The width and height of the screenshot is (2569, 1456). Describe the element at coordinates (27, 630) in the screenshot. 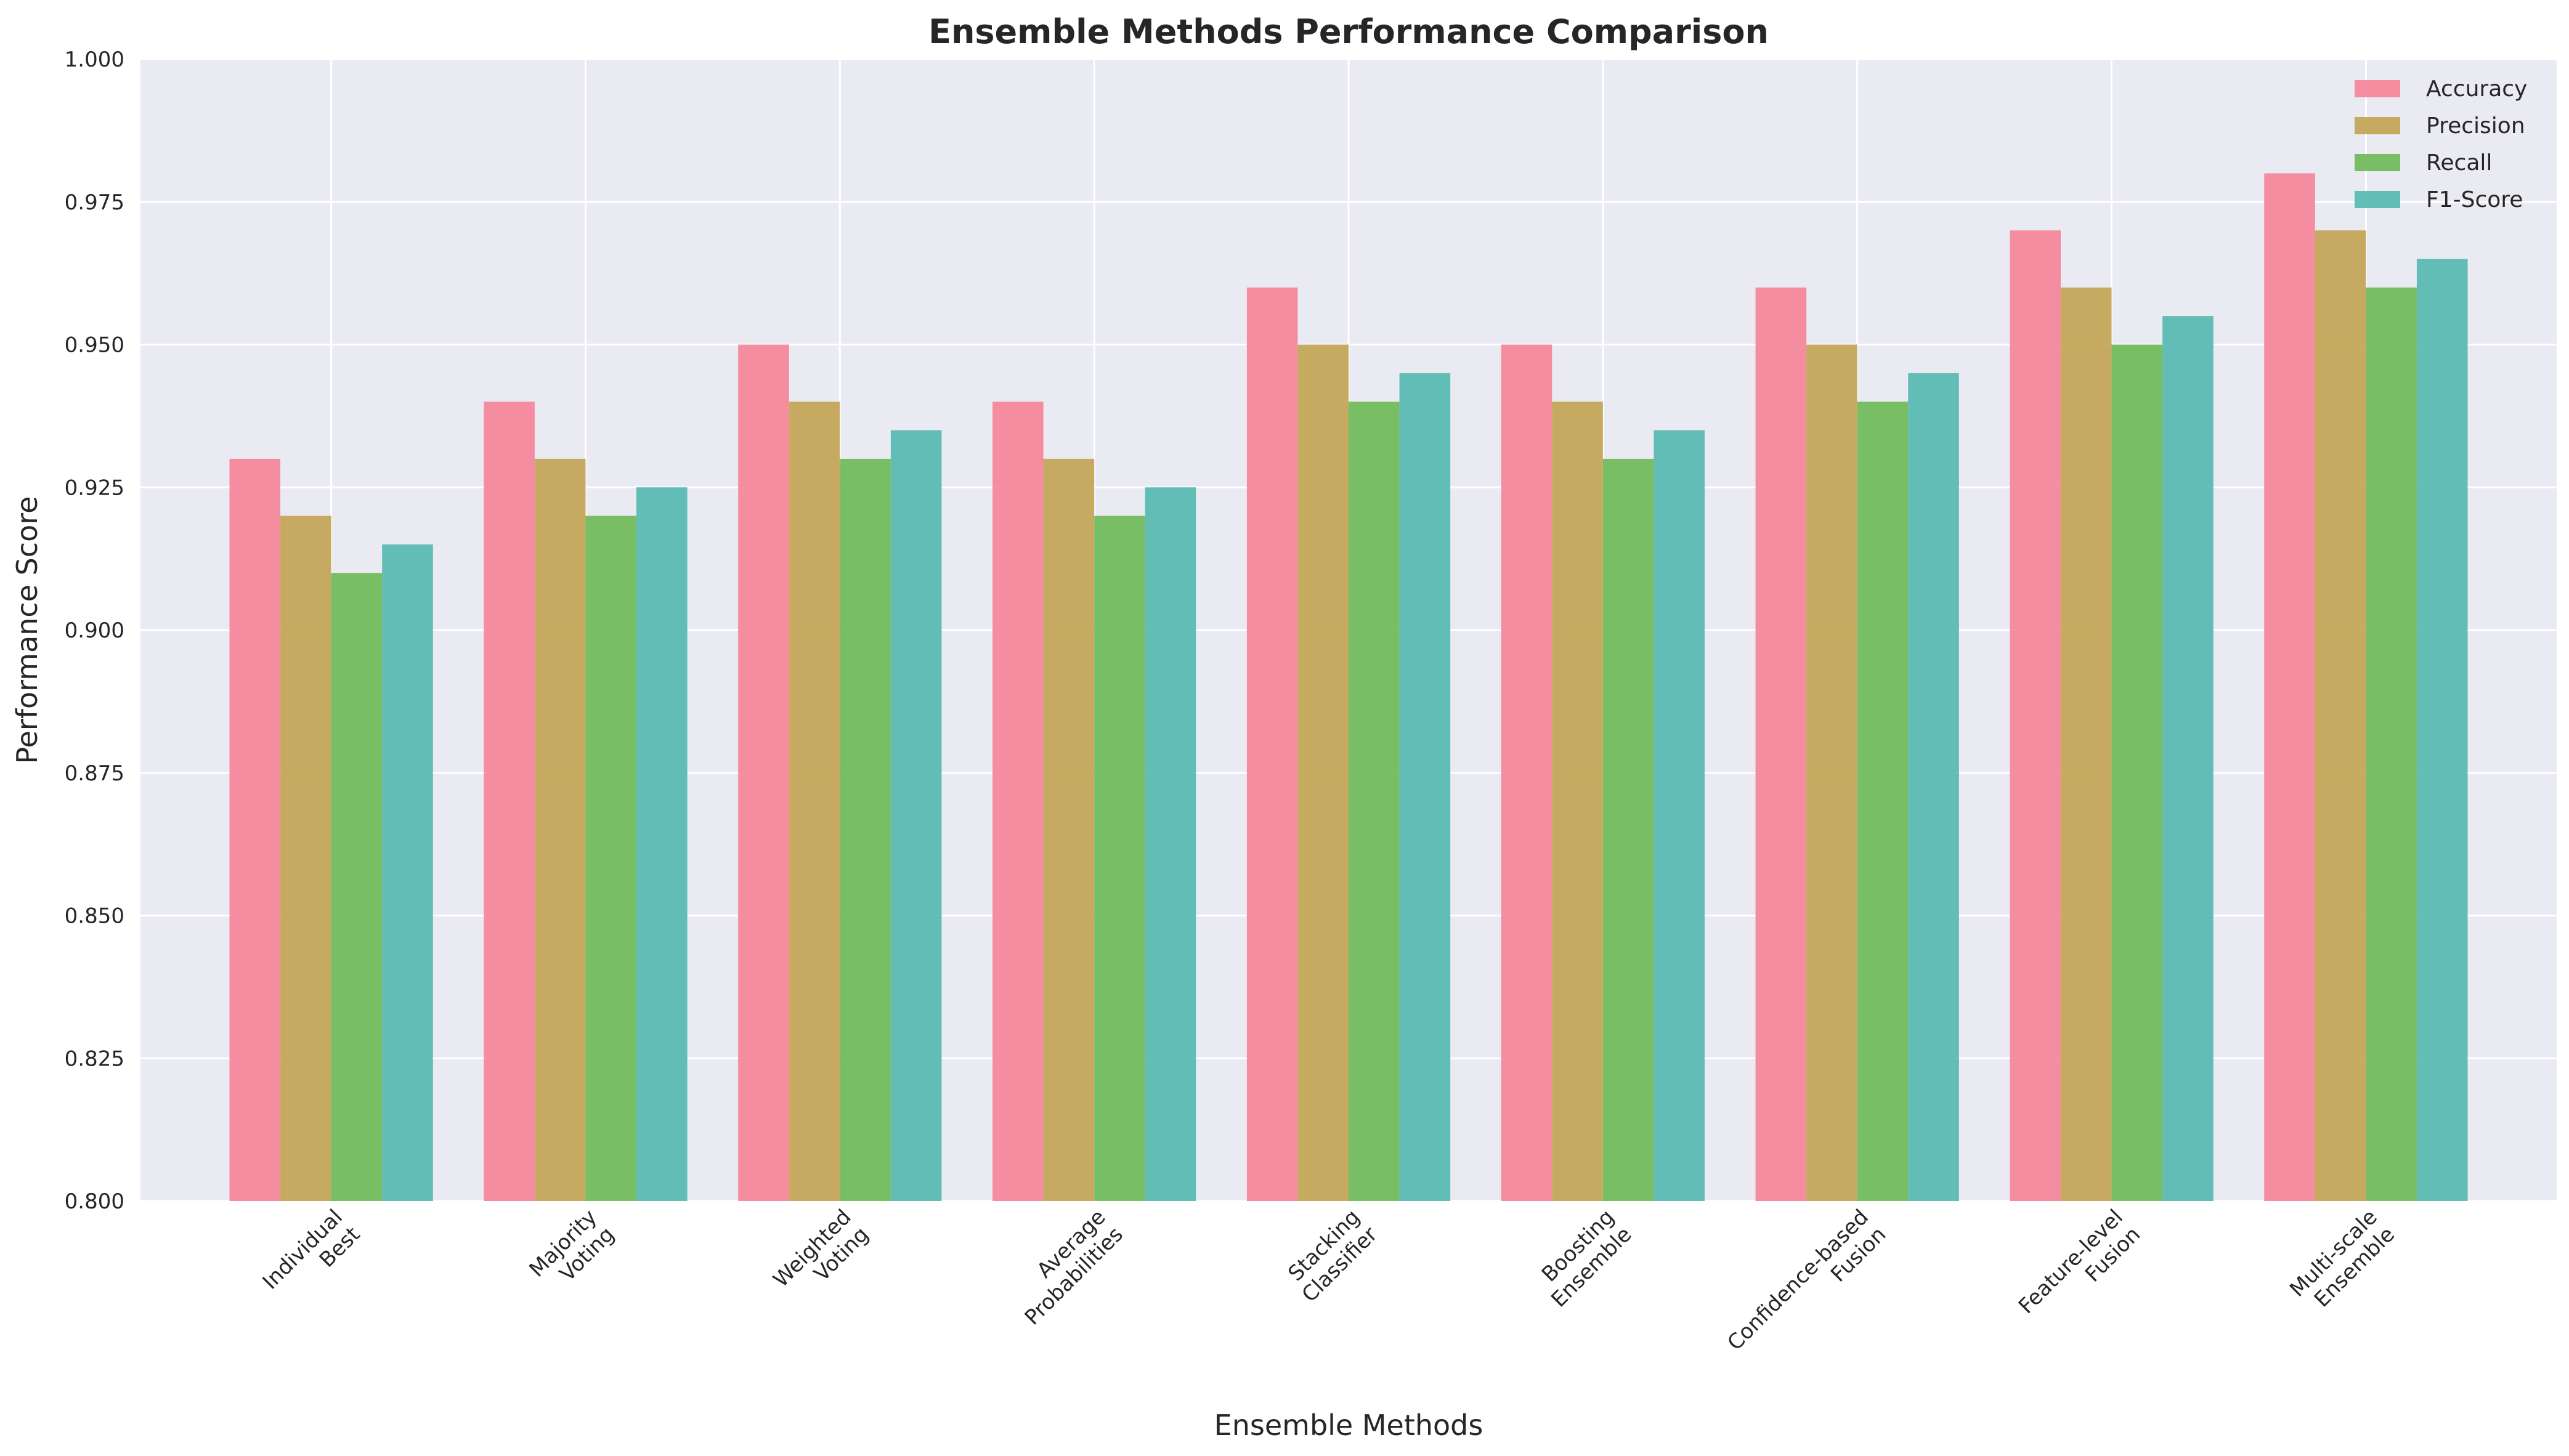

I see `y-axis-title: Performance Score` at that location.